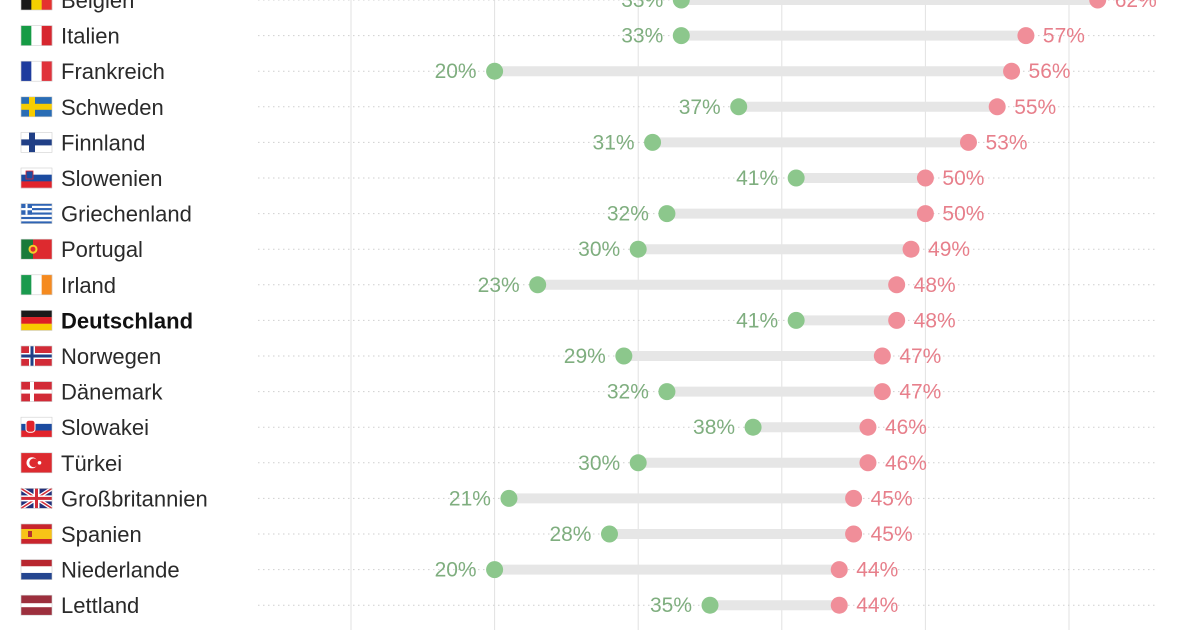  Describe the element at coordinates (589, 427) in the screenshot. I see `chart-row: Slowakei 38% 46%` at that location.